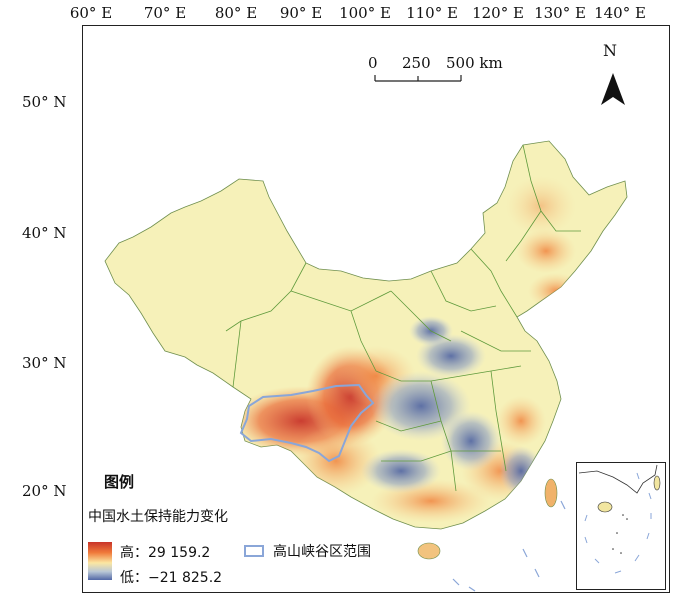 The image size is (700, 600). Describe the element at coordinates (165, 13) in the screenshot. I see `lon-label-70: 70° E` at that location.